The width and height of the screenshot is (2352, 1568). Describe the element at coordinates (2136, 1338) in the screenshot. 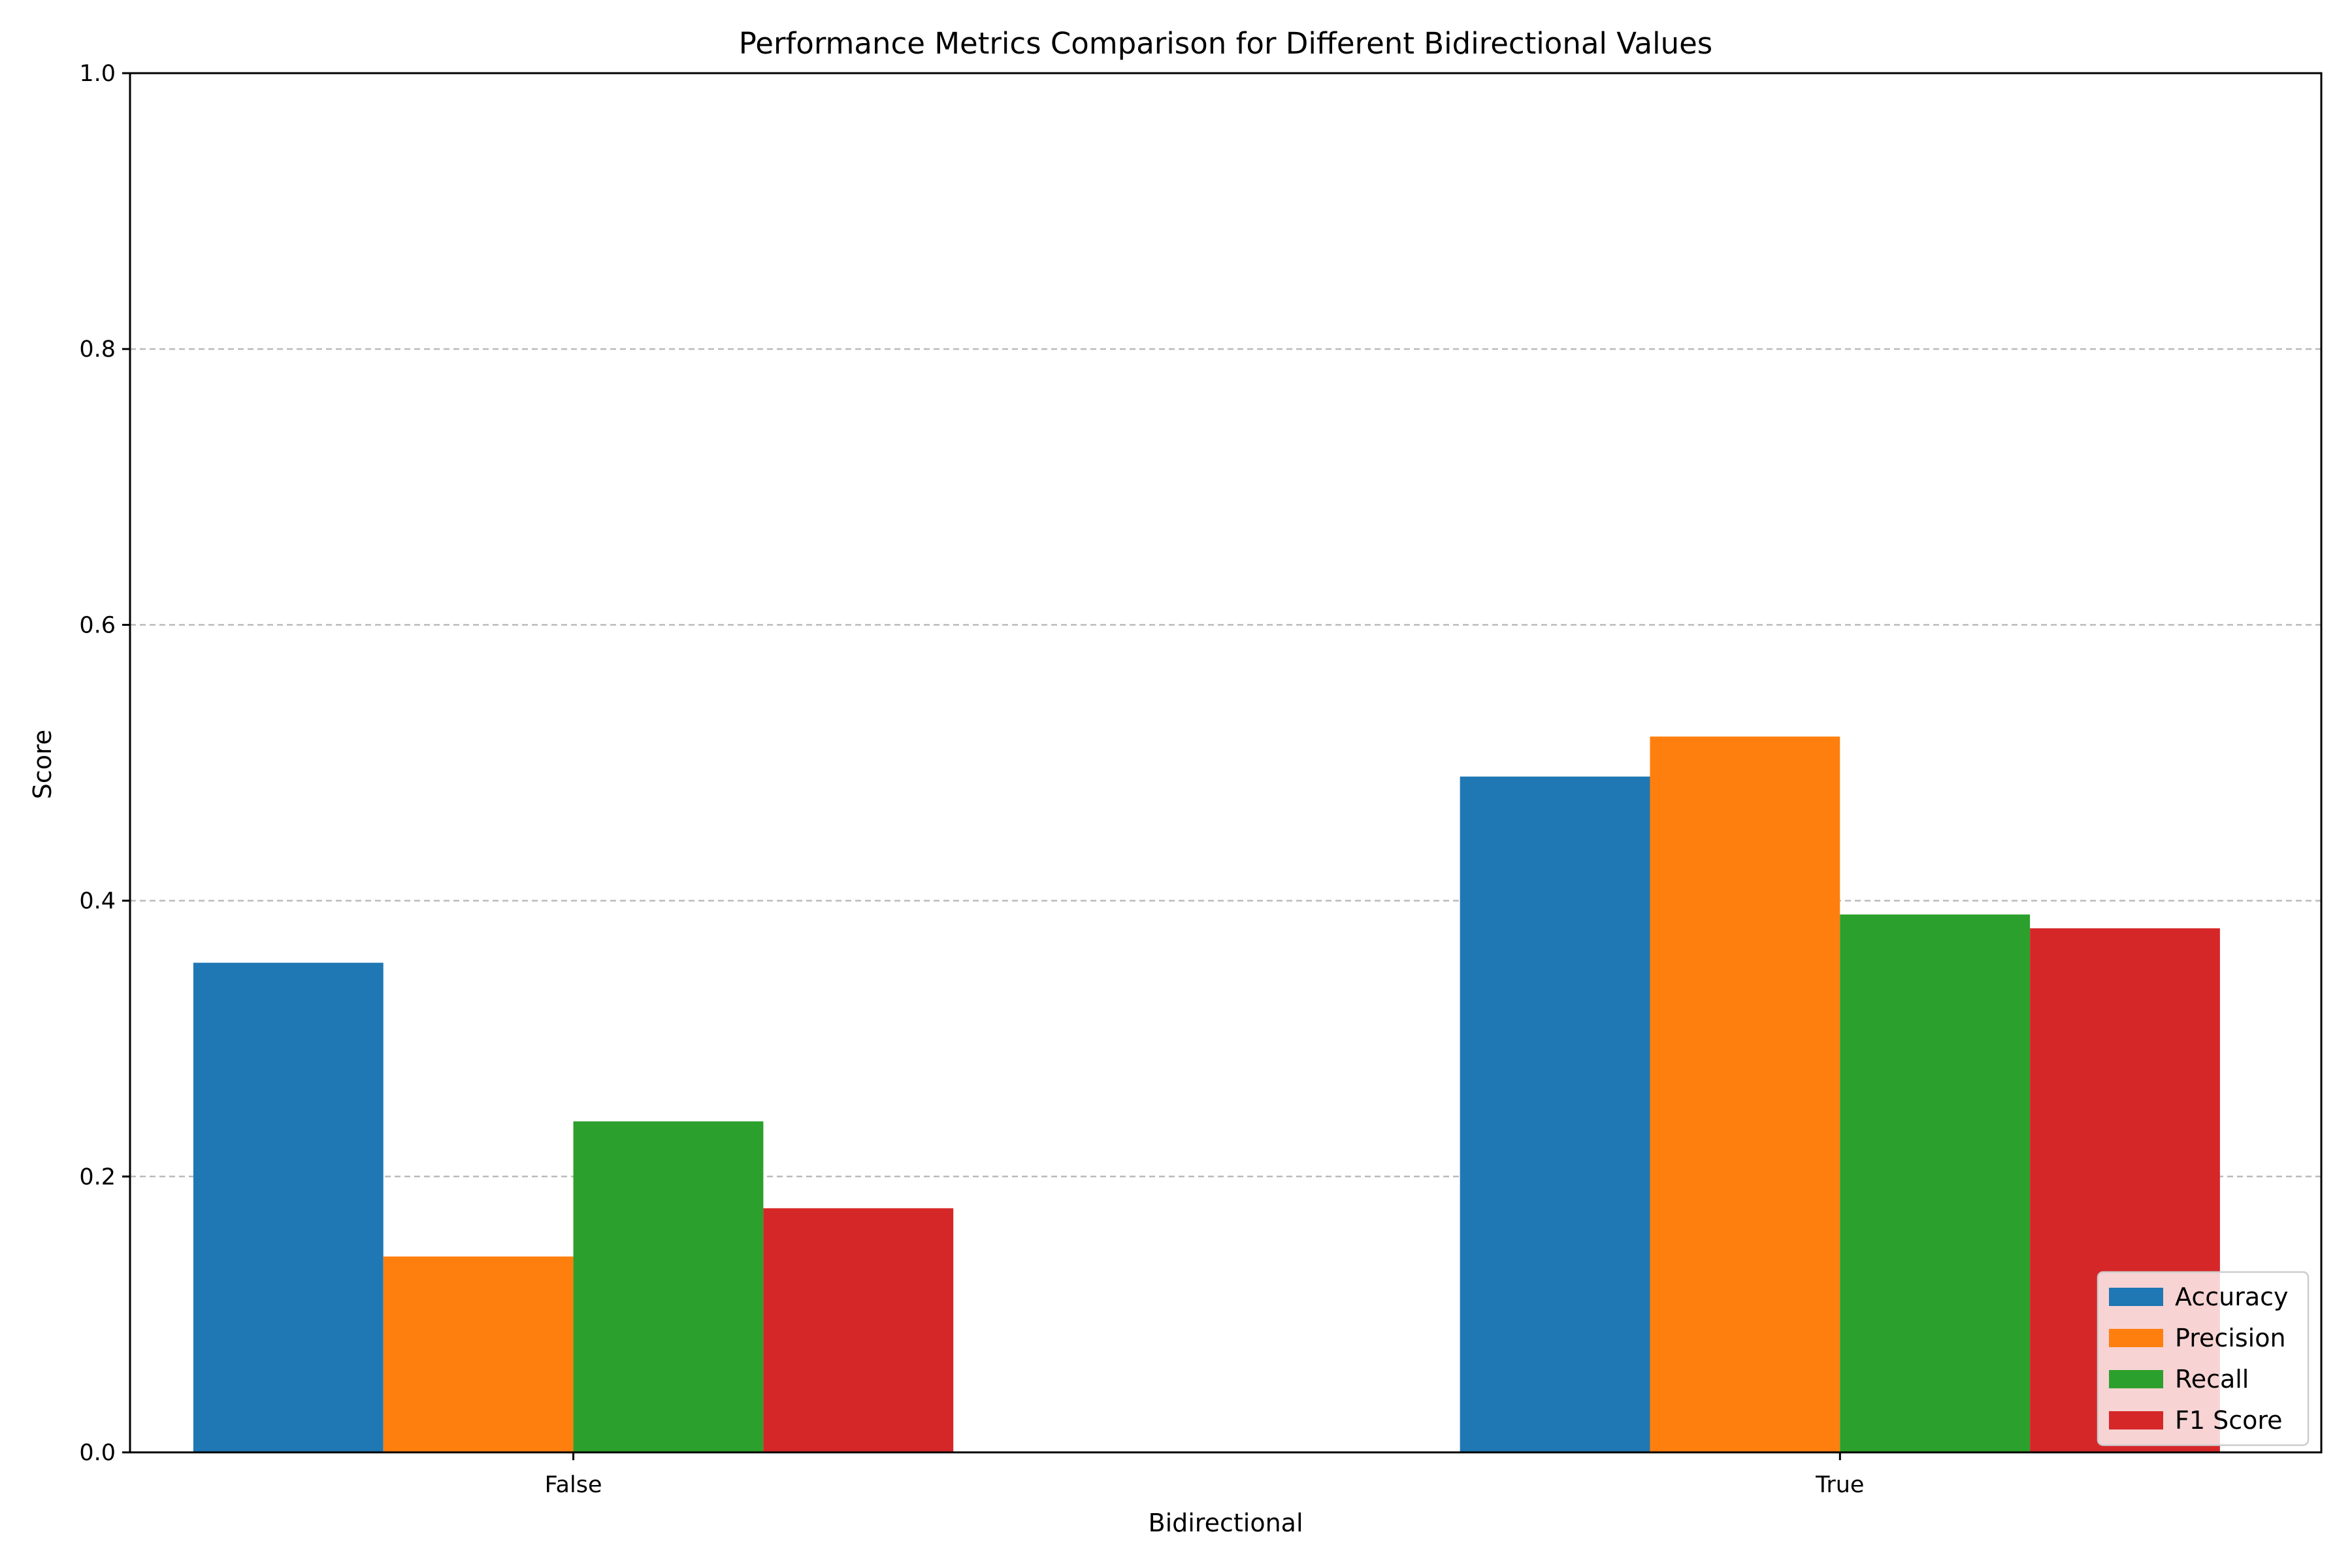

I see `legend-swatch-precision` at that location.